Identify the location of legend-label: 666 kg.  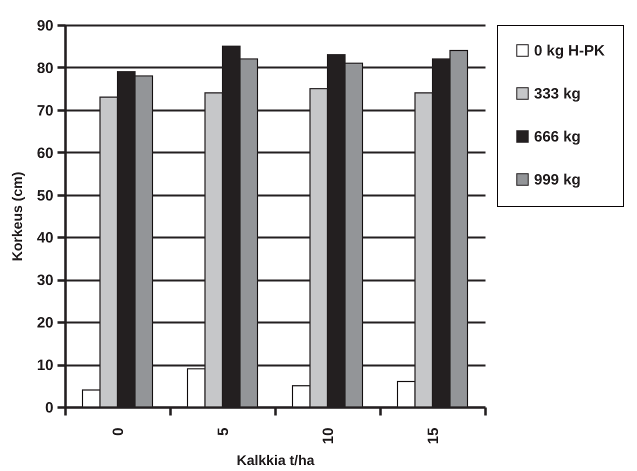
(557, 137).